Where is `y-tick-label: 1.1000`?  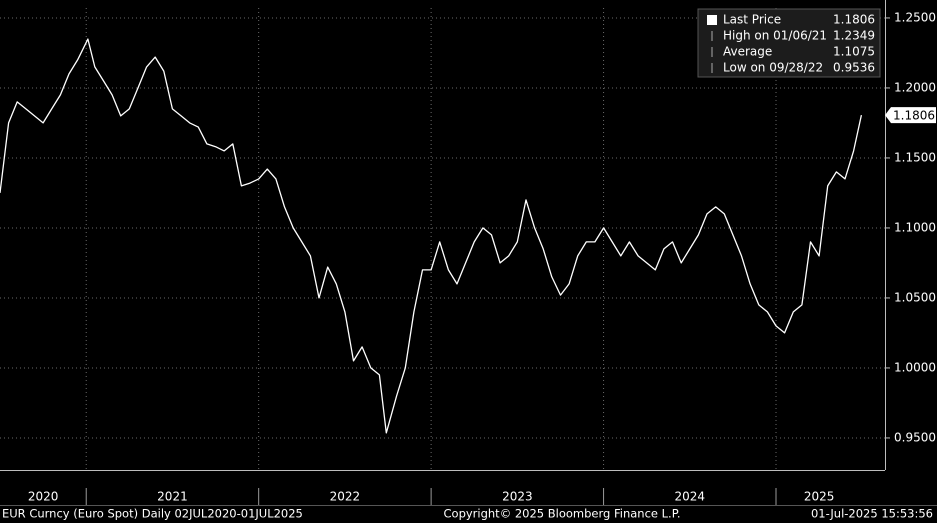
y-tick-label: 1.1000 is located at coordinates (915, 227).